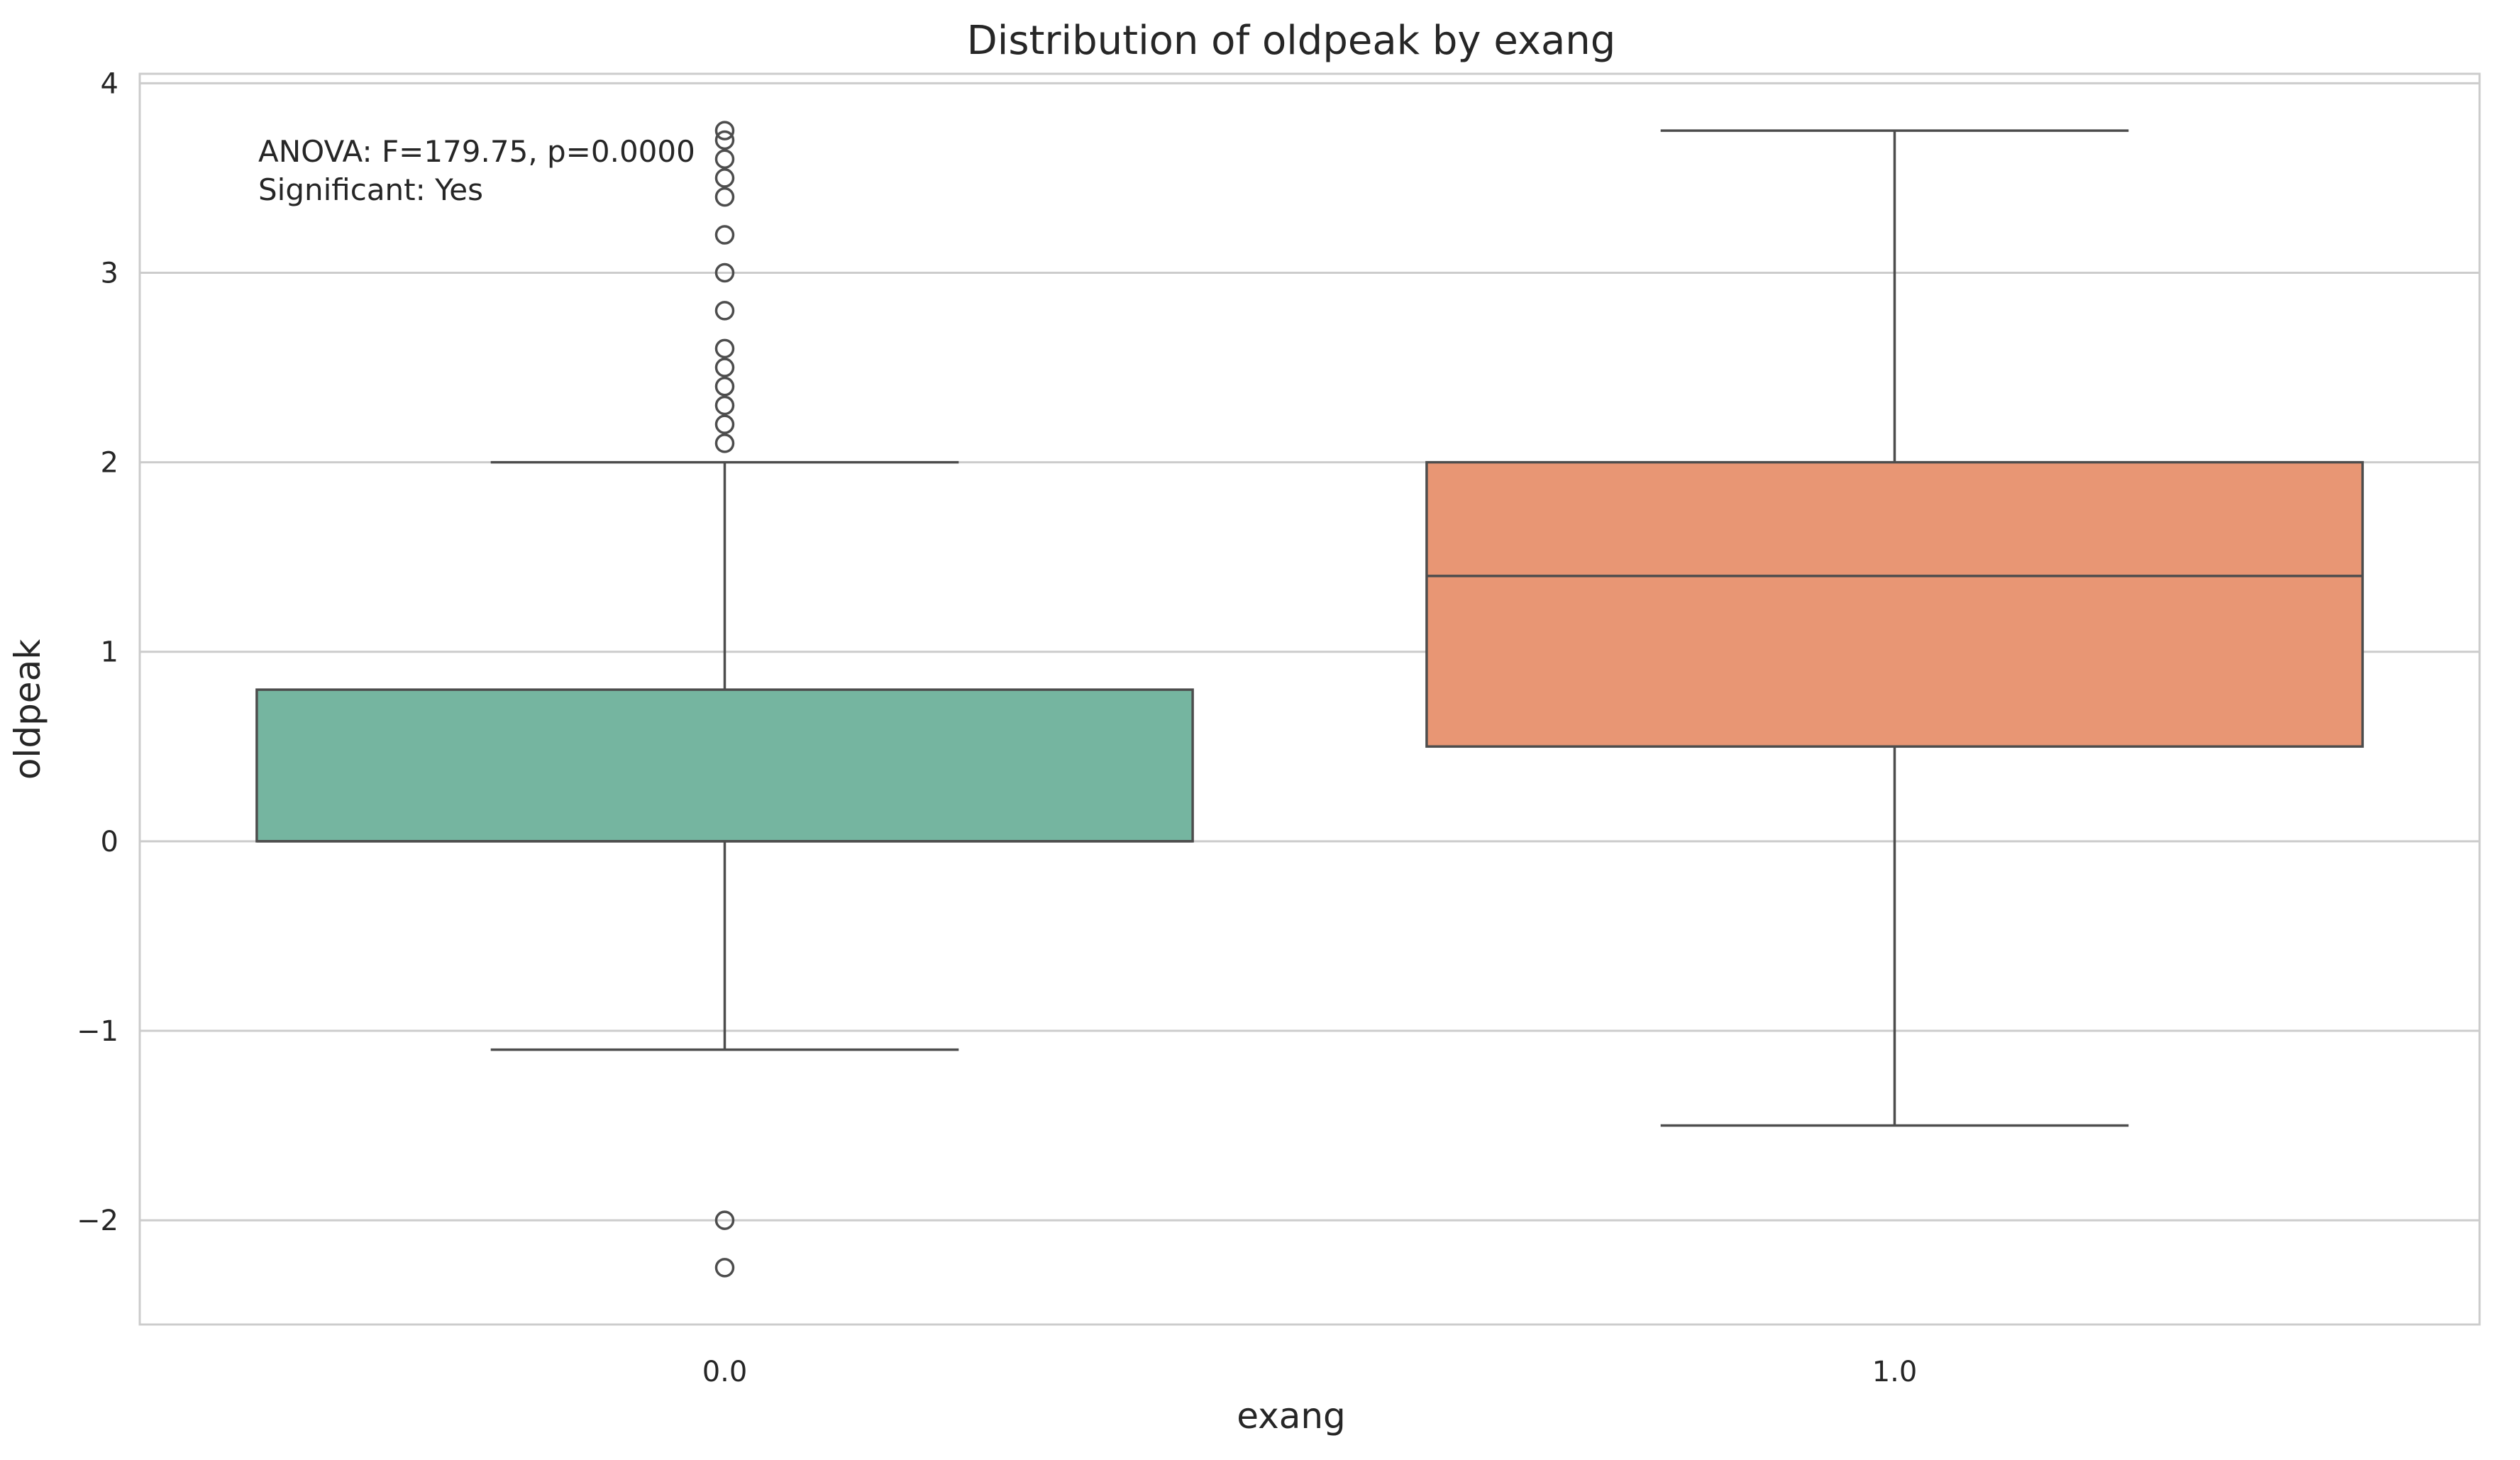  What do you see at coordinates (371, 189) in the screenshot?
I see `significance-annotation: Significant: Yes` at bounding box center [371, 189].